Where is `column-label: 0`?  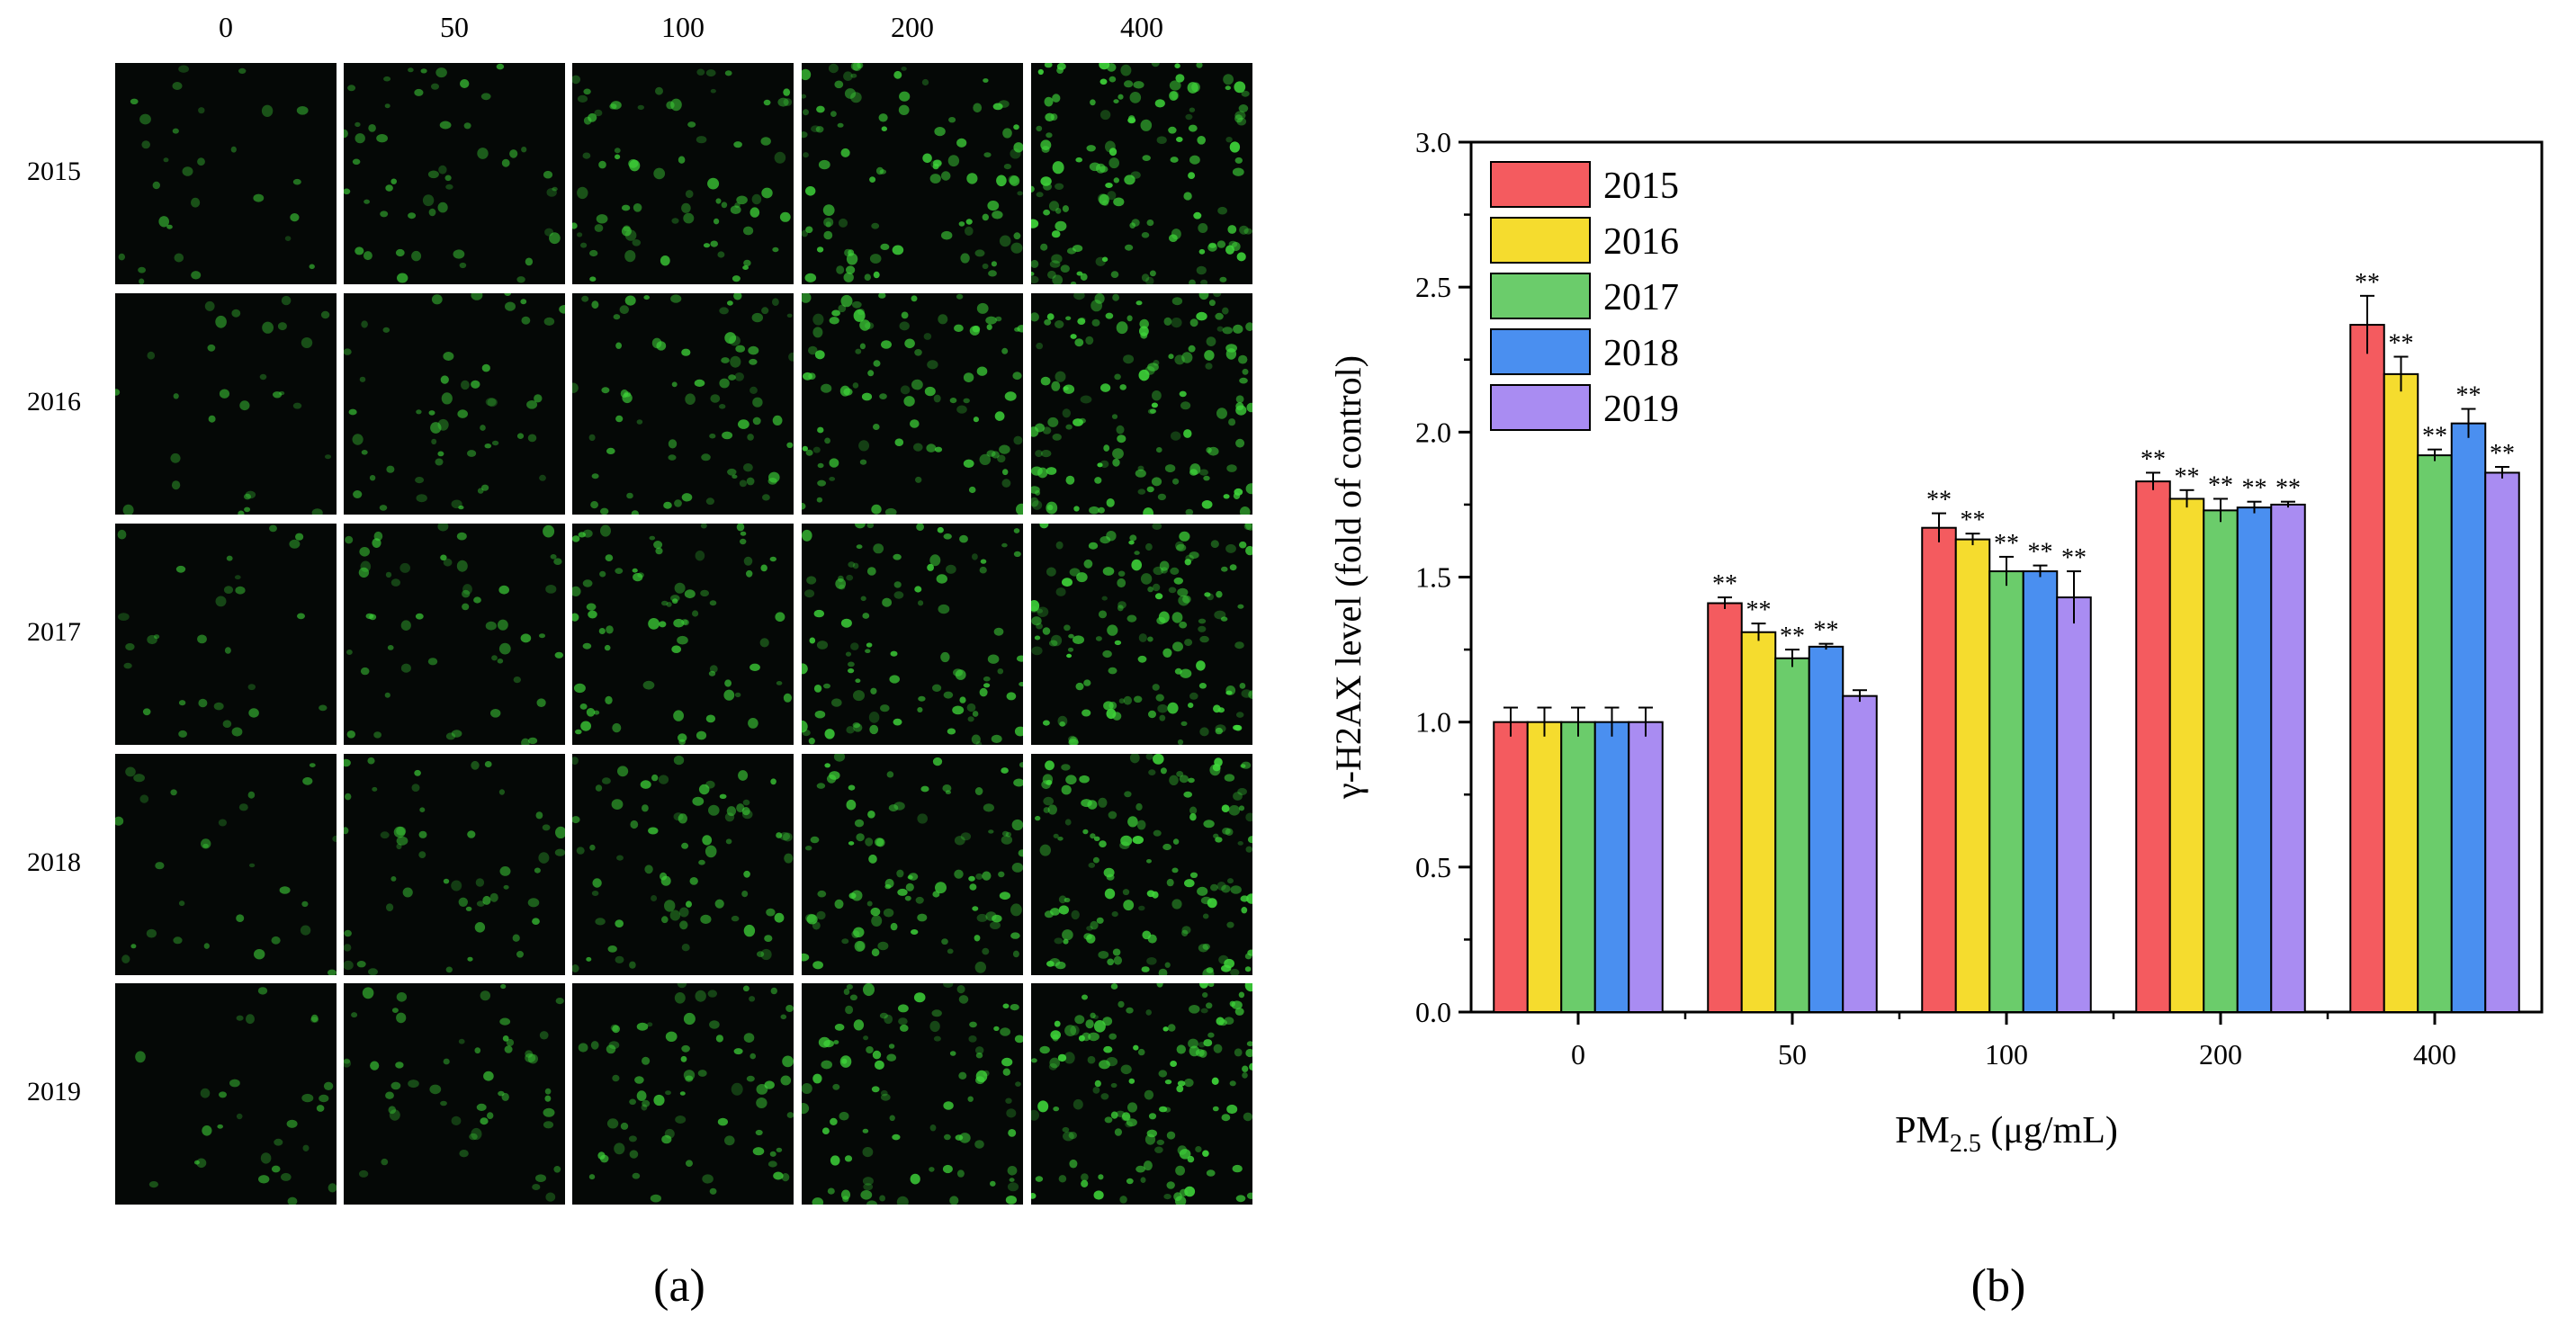
column-label: 0 is located at coordinates (226, 27).